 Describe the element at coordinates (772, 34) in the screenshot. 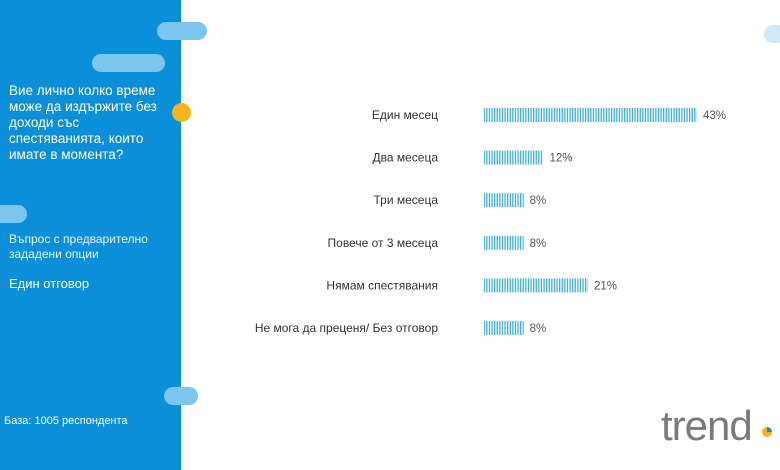

I see `decor-pill-right` at that location.